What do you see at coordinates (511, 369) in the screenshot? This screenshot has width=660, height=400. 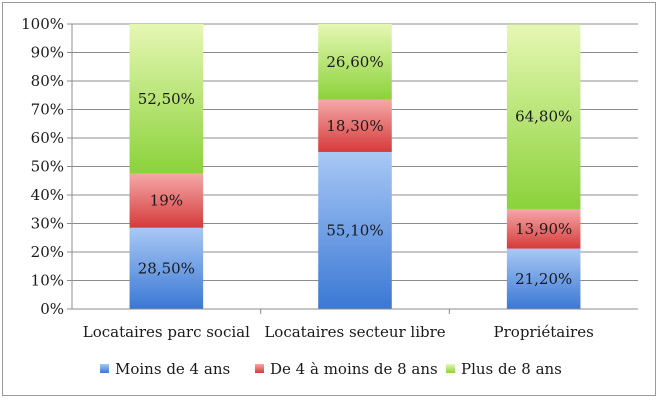 I see `legend-label: Plus de 8 ans` at bounding box center [511, 369].